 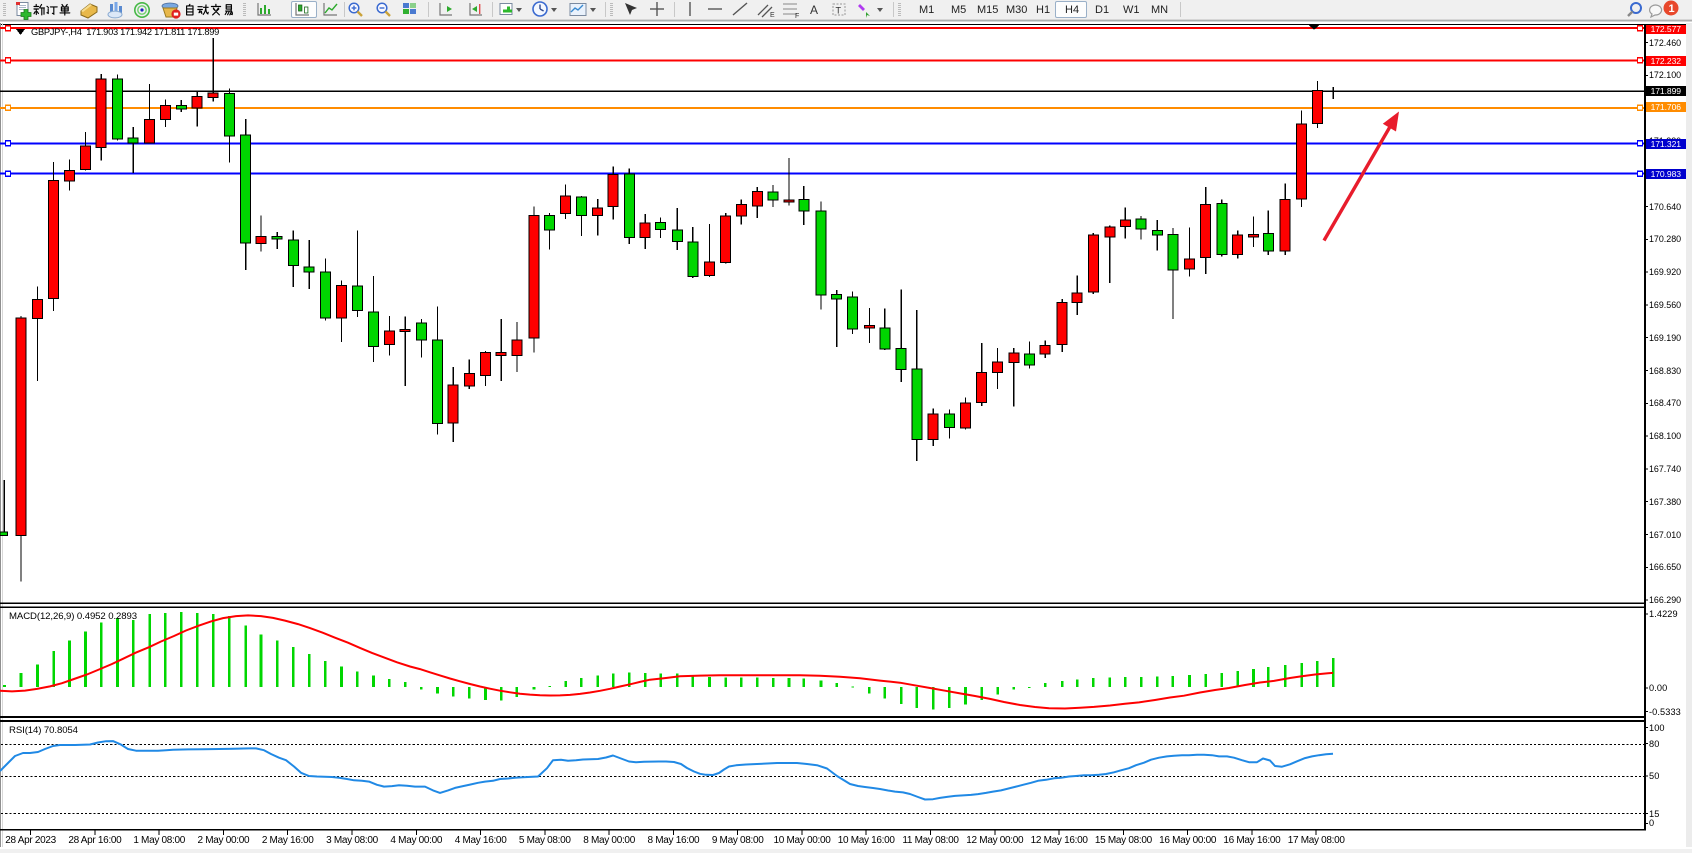 I want to click on svg-text: E, so click(x=772, y=15).